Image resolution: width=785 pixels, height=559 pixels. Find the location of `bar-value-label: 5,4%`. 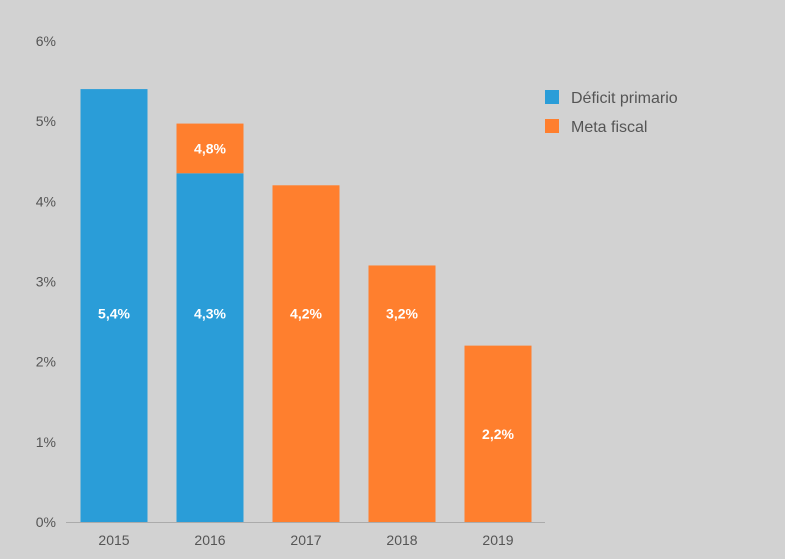

bar-value-label: 5,4% is located at coordinates (114, 314).